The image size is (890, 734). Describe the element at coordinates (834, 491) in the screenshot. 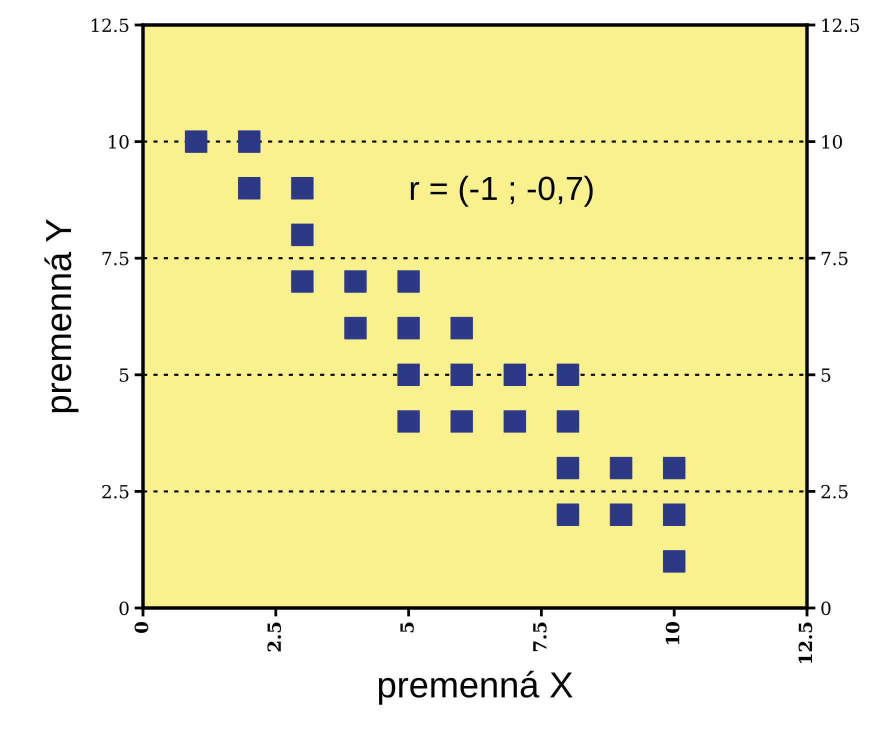

I see `y2-tick-label: 2.5` at that location.